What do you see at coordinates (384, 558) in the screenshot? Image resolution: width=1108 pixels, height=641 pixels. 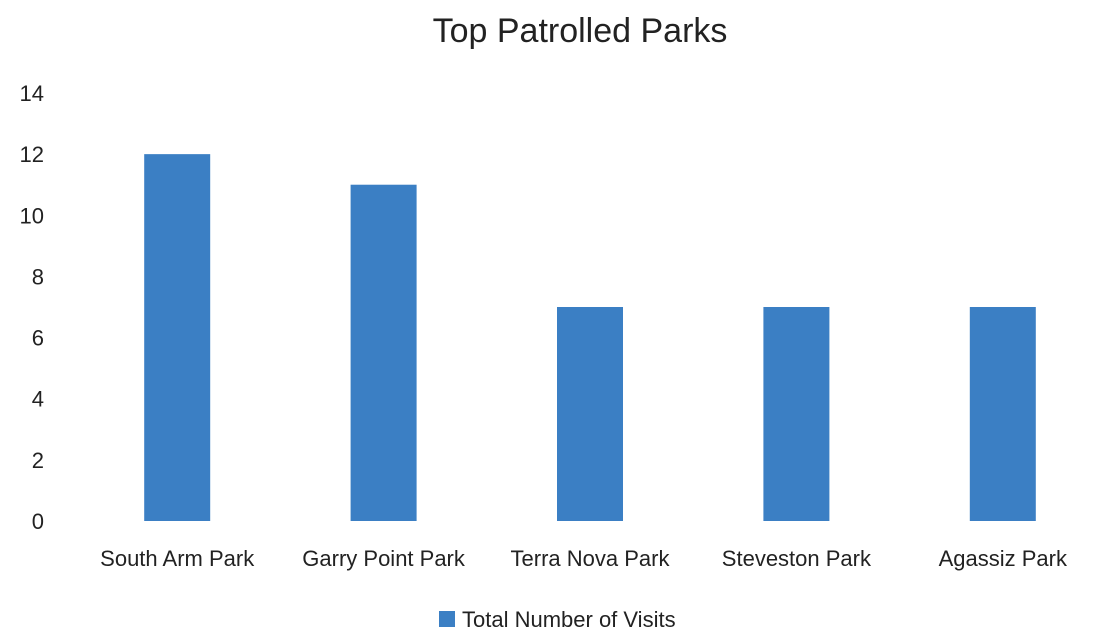 I see `x-category-label: Garry Point Park` at bounding box center [384, 558].